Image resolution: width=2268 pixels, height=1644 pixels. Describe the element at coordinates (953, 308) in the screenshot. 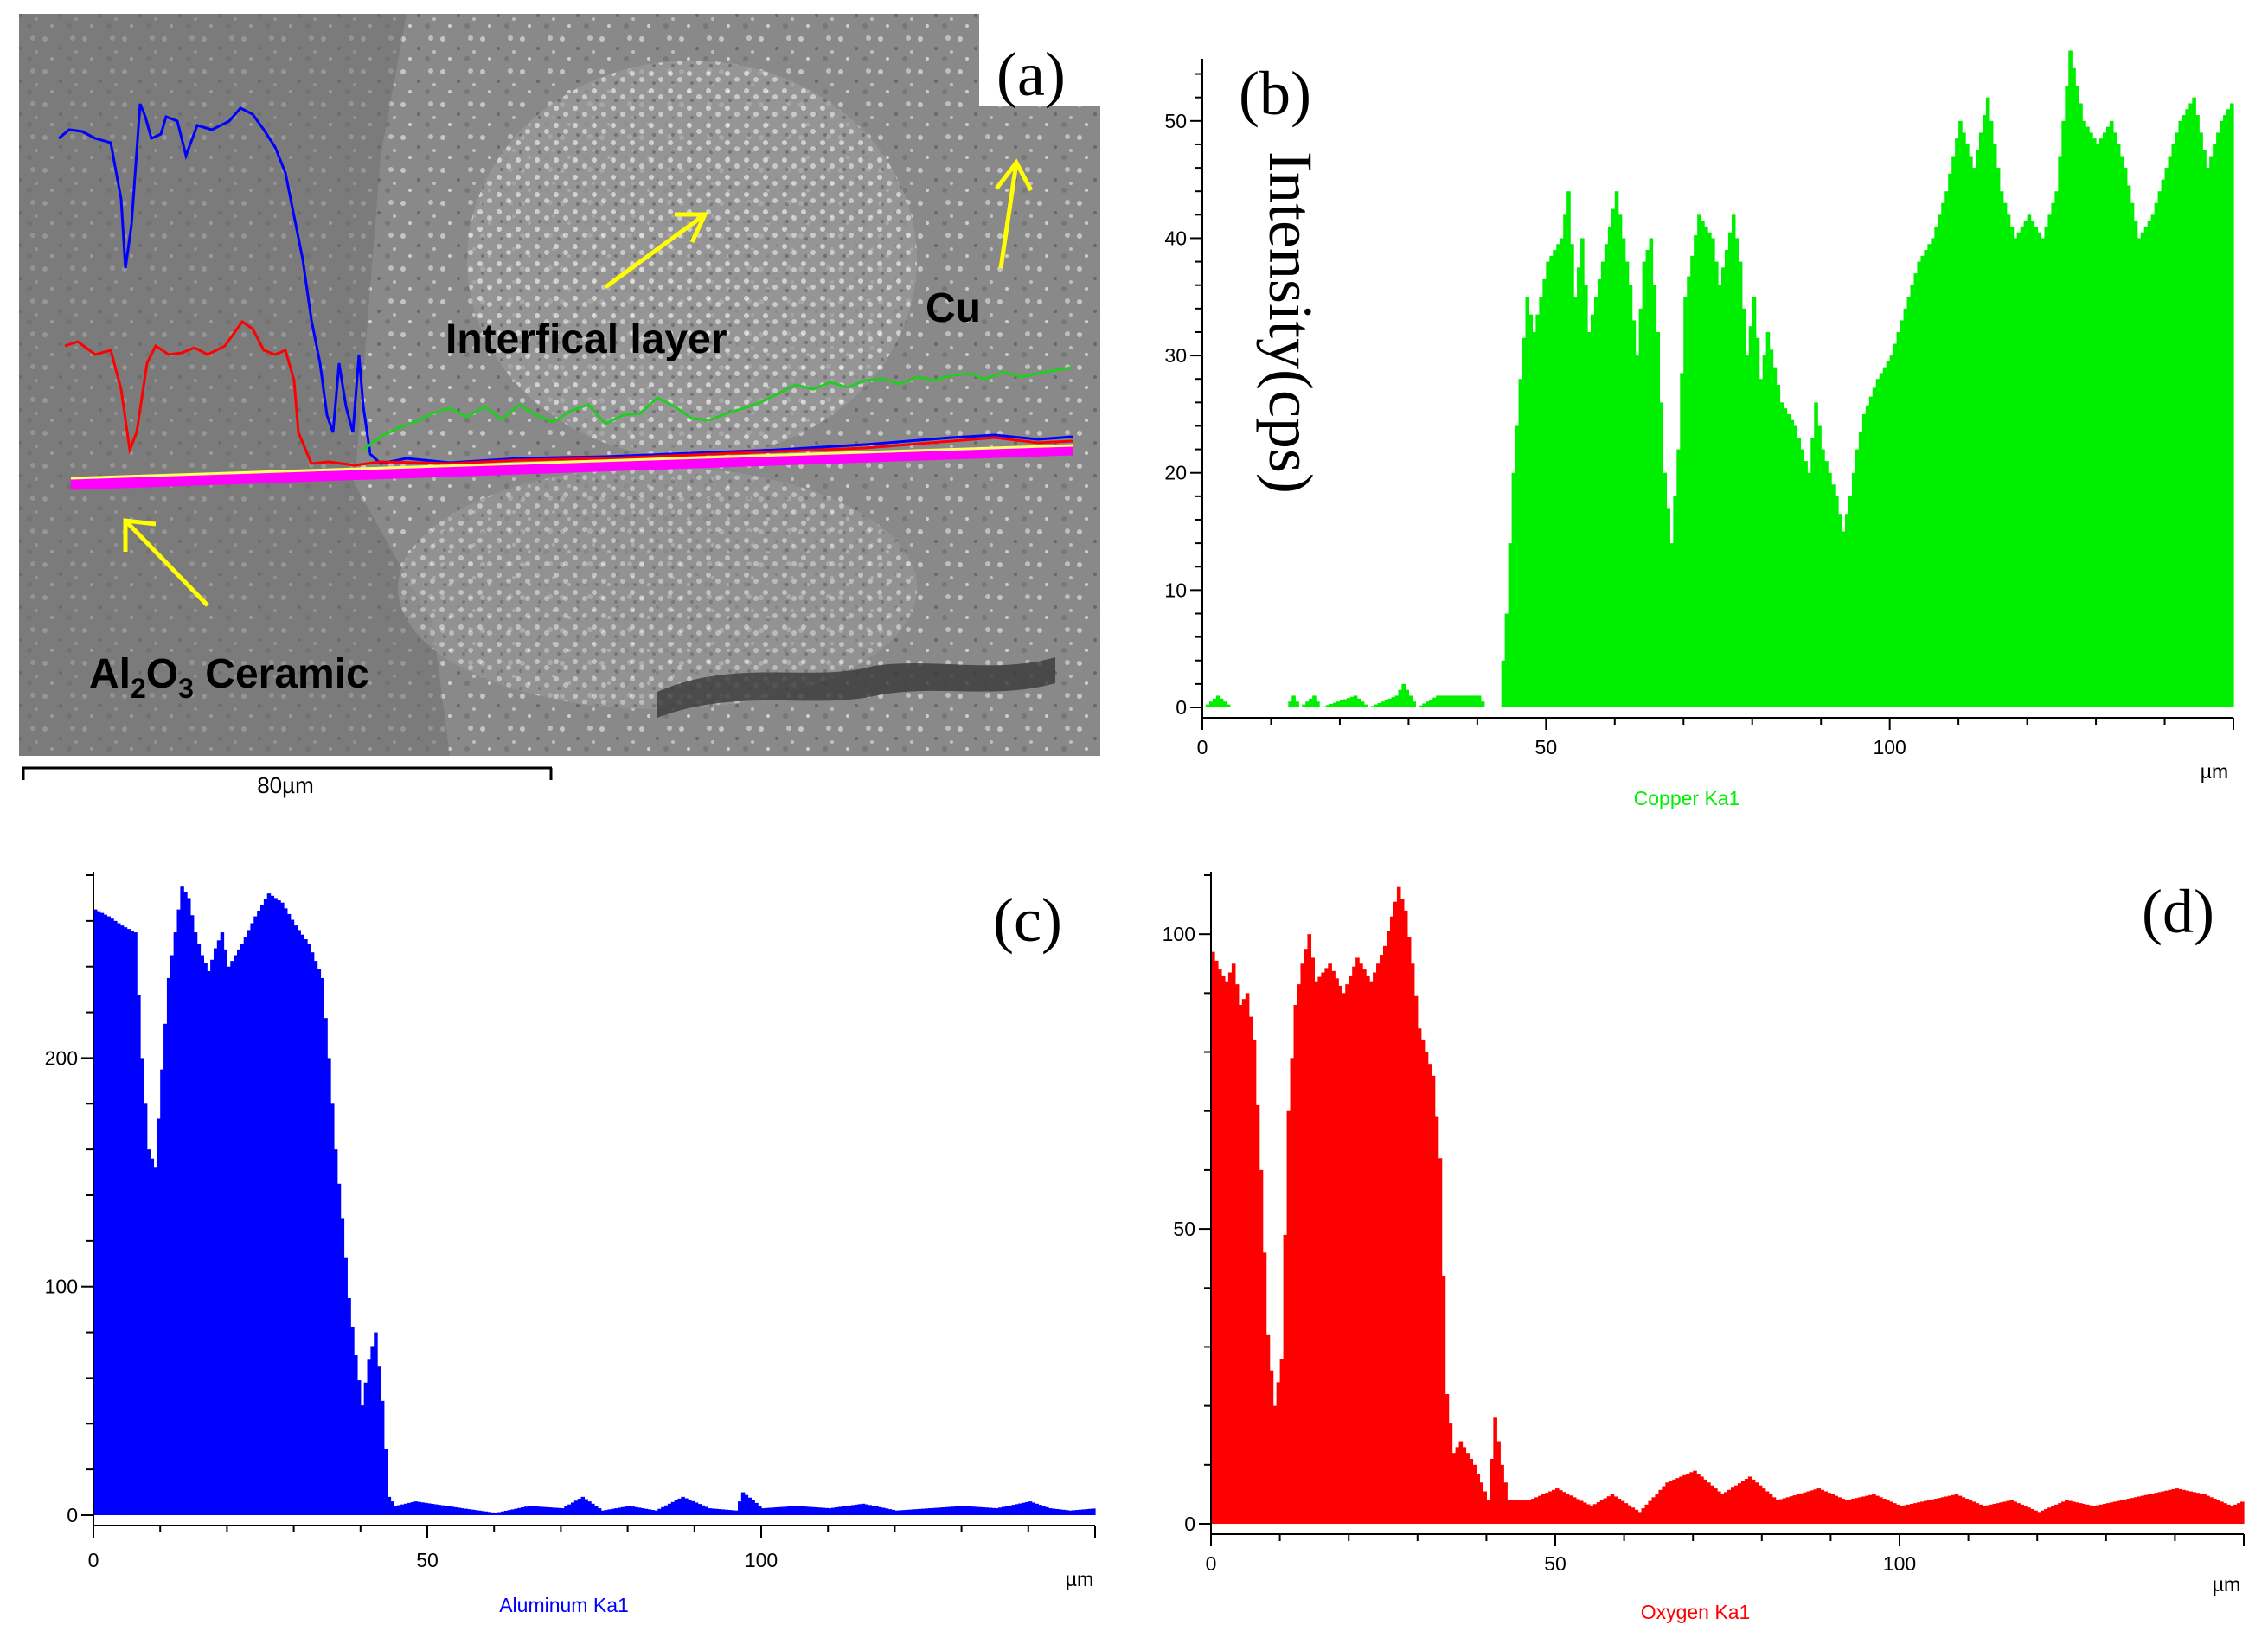

I see `label-cu: Cu` at that location.